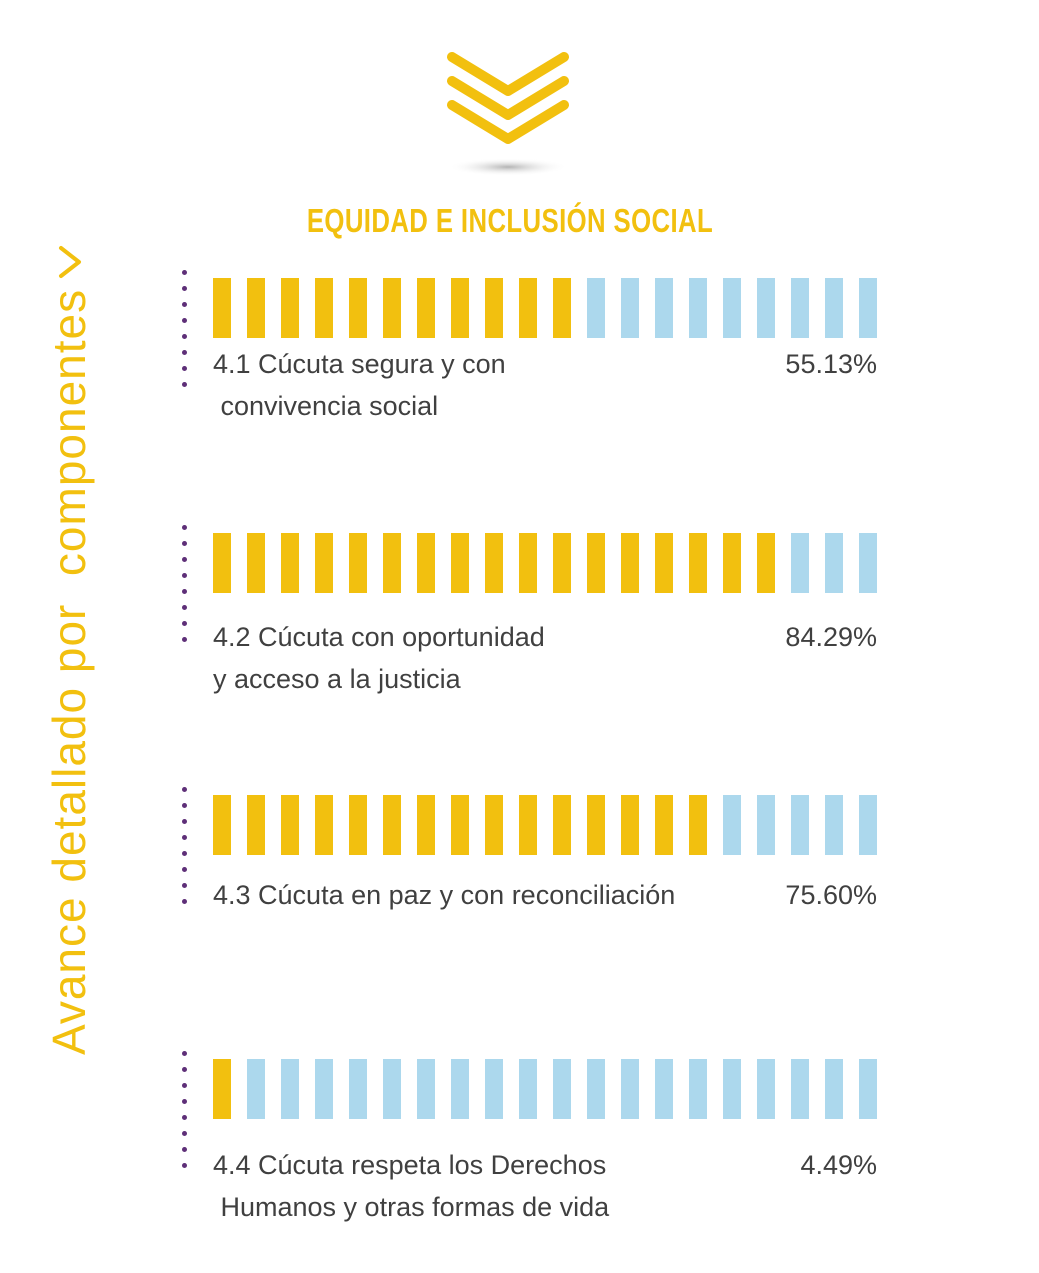  I want to click on side-title-text: Avance detallado por componentes, so click(69, 671).